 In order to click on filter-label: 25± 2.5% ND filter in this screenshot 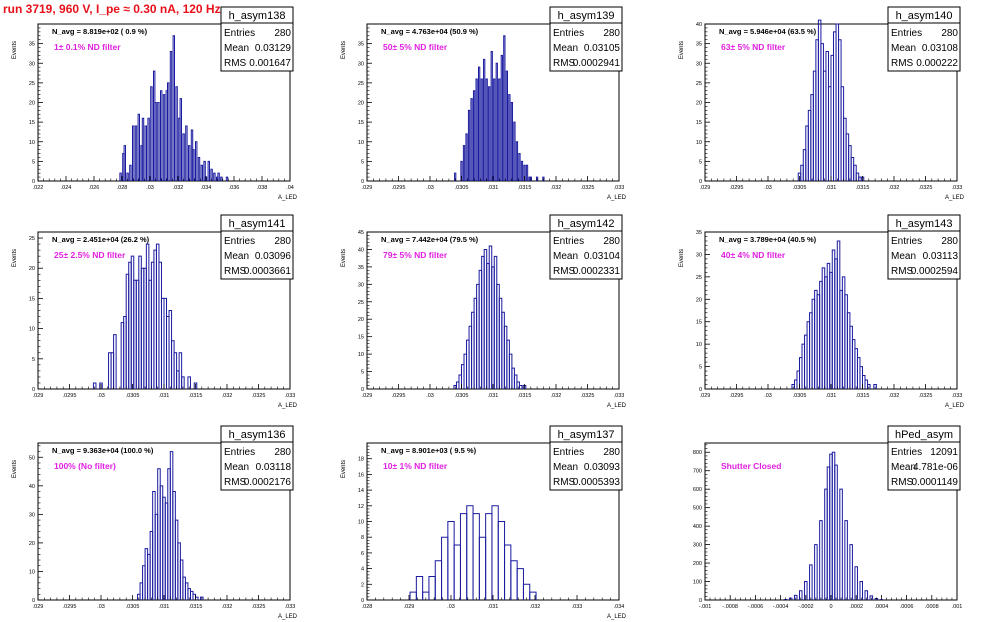, I will do `click(90, 255)`.